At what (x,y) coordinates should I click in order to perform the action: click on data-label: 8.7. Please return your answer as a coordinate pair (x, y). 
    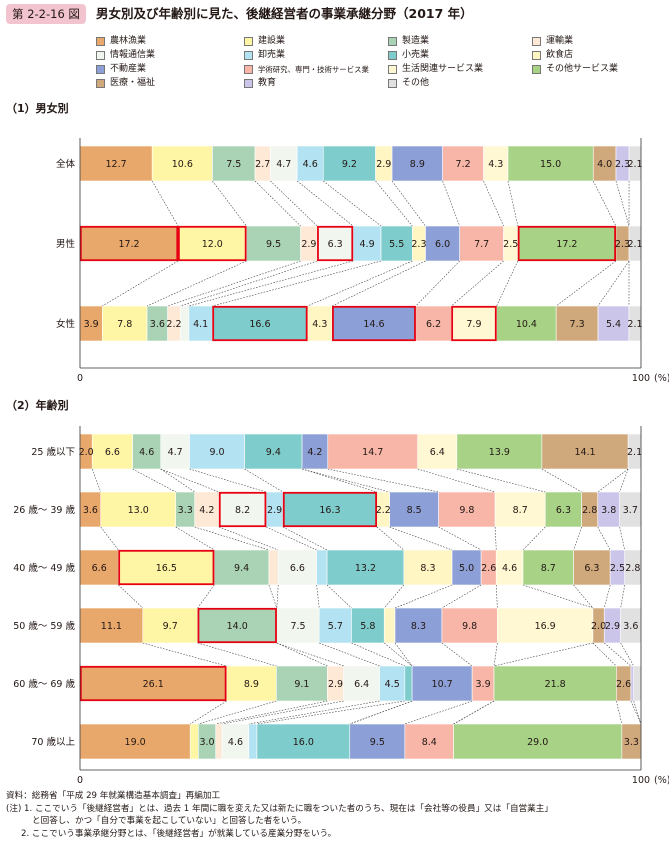
    Looking at the image, I should click on (548, 568).